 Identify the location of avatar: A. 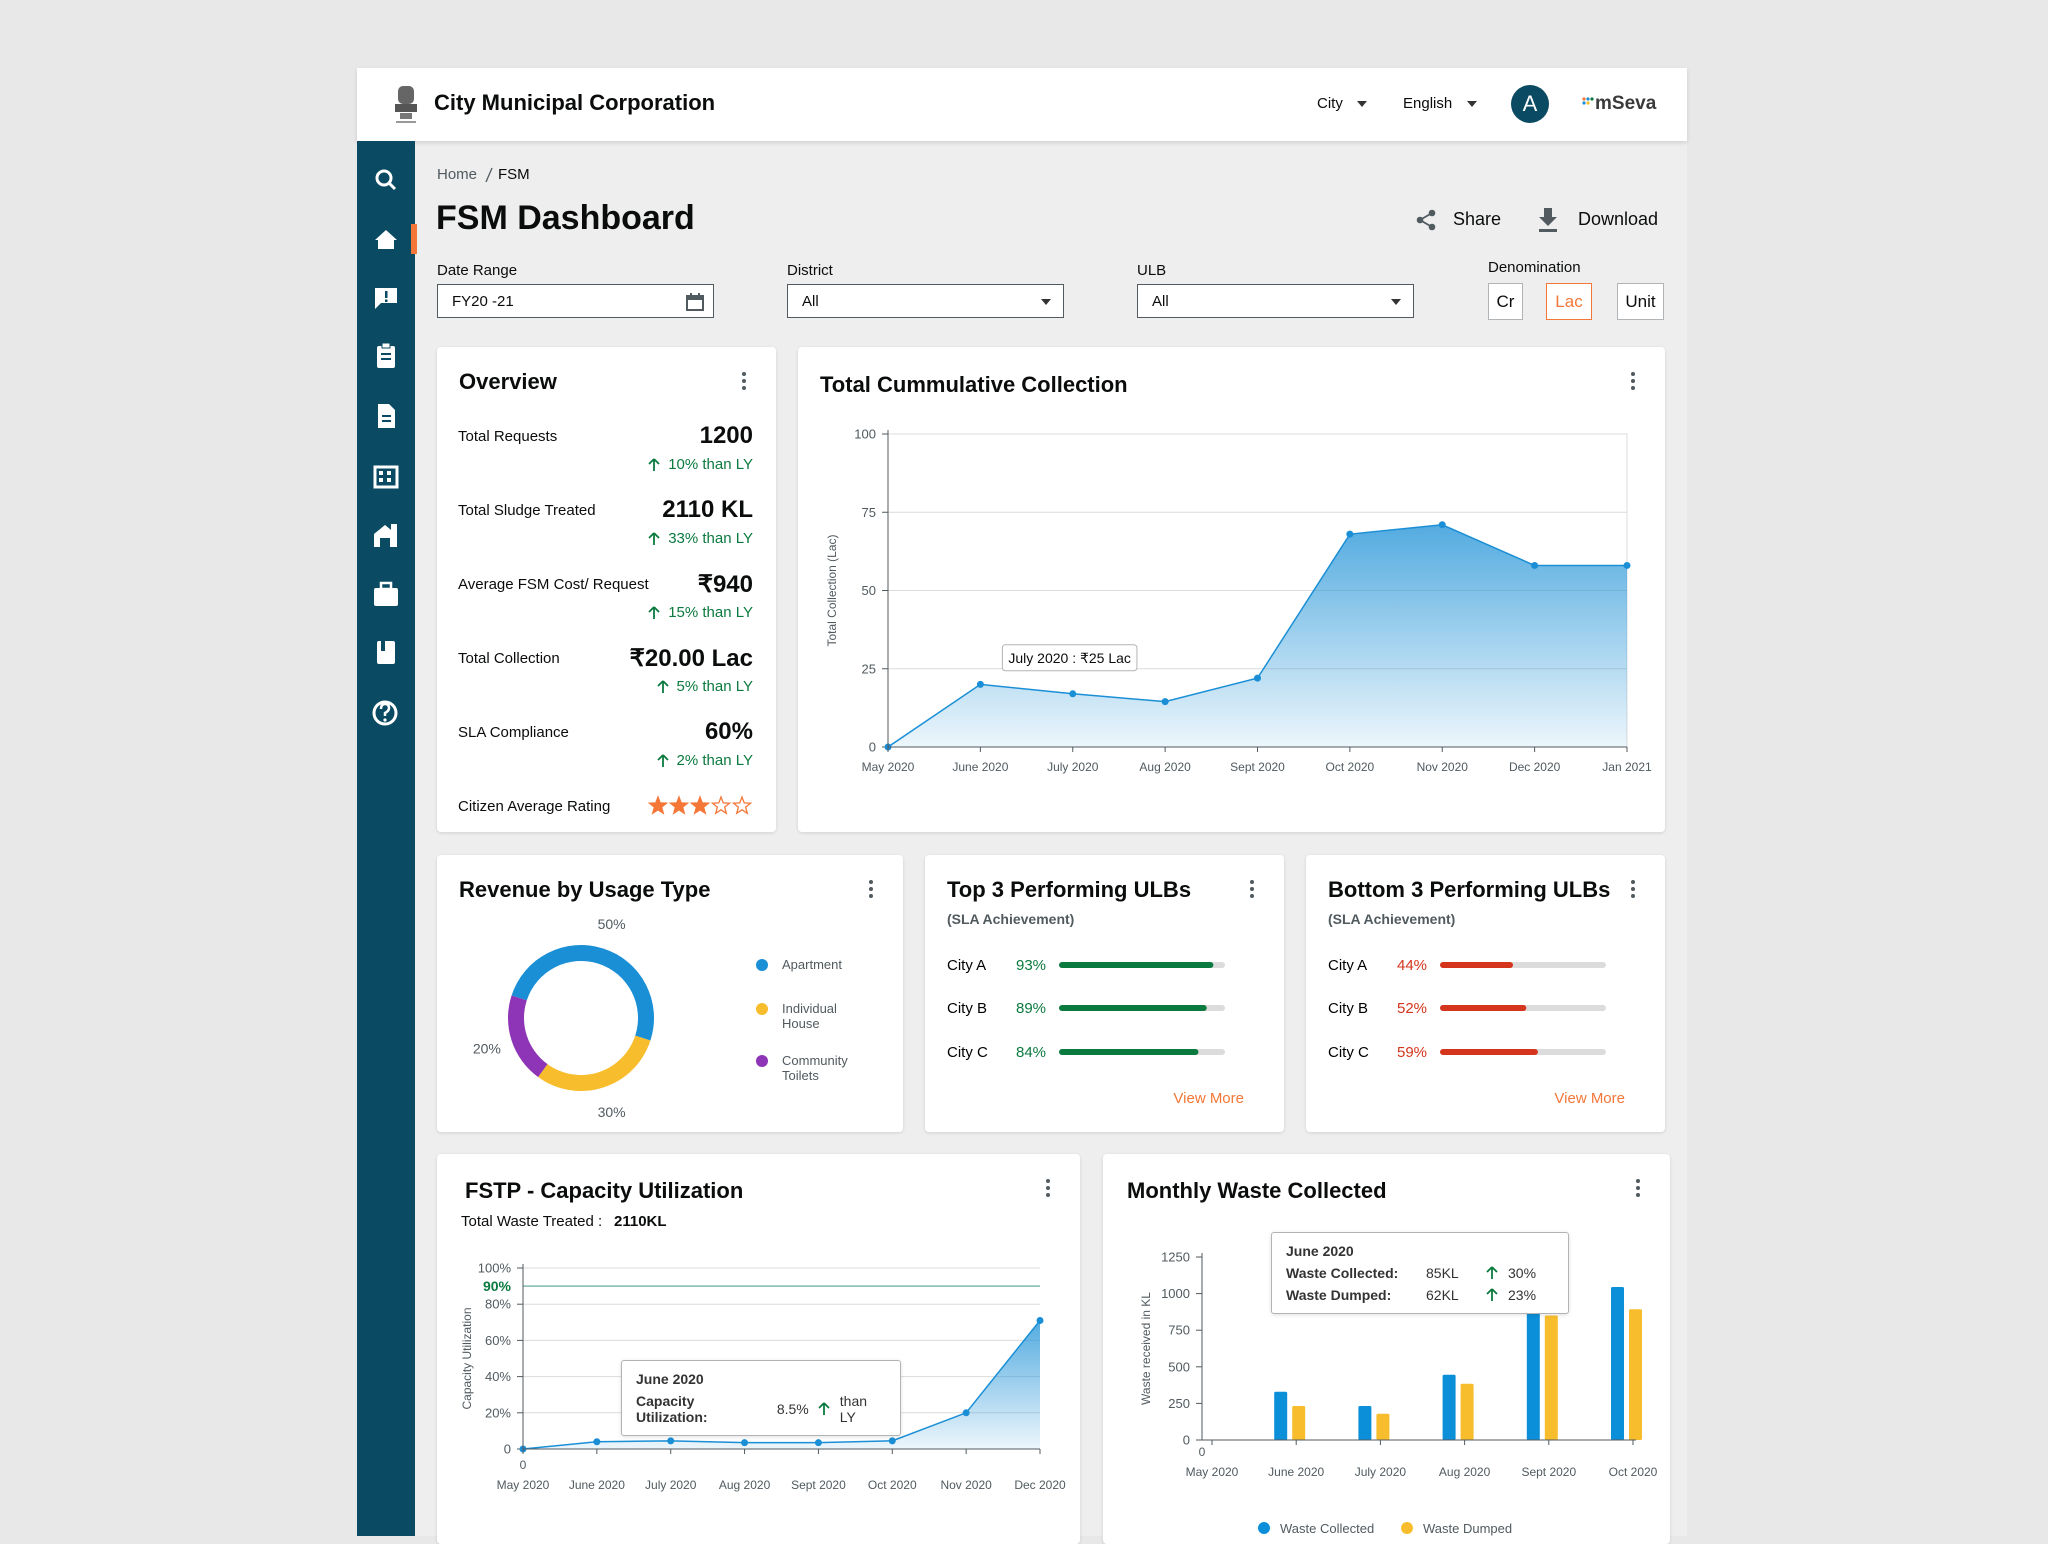
(1530, 104).